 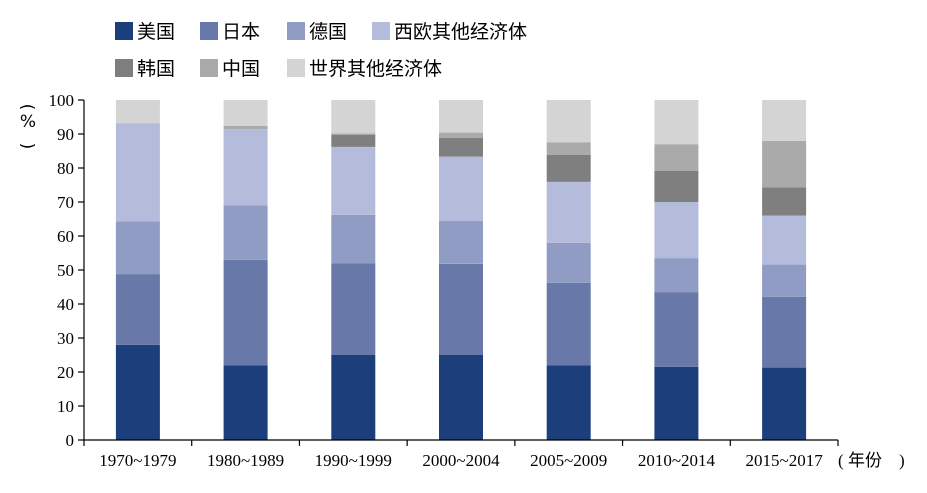 I want to click on y-tick-label-0: 0, so click(x=70, y=440).